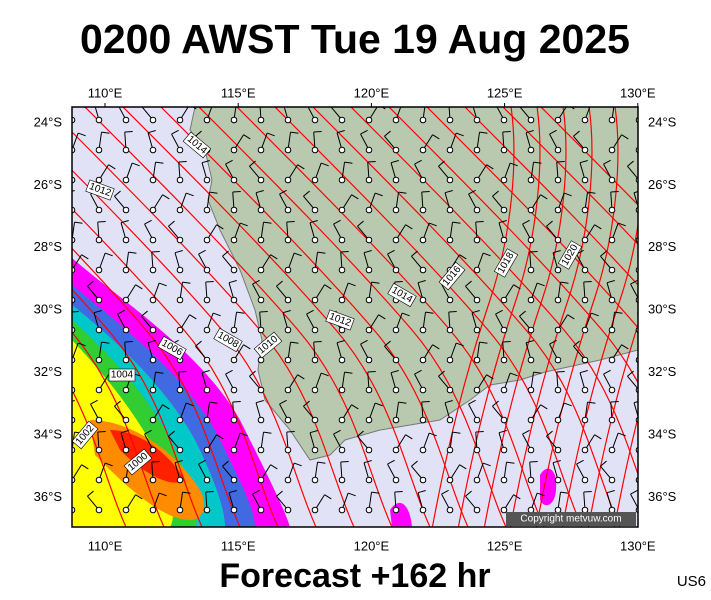 This screenshot has height=600, width=711. What do you see at coordinates (402, 295) in the screenshot?
I see `isobar-label-box` at bounding box center [402, 295].